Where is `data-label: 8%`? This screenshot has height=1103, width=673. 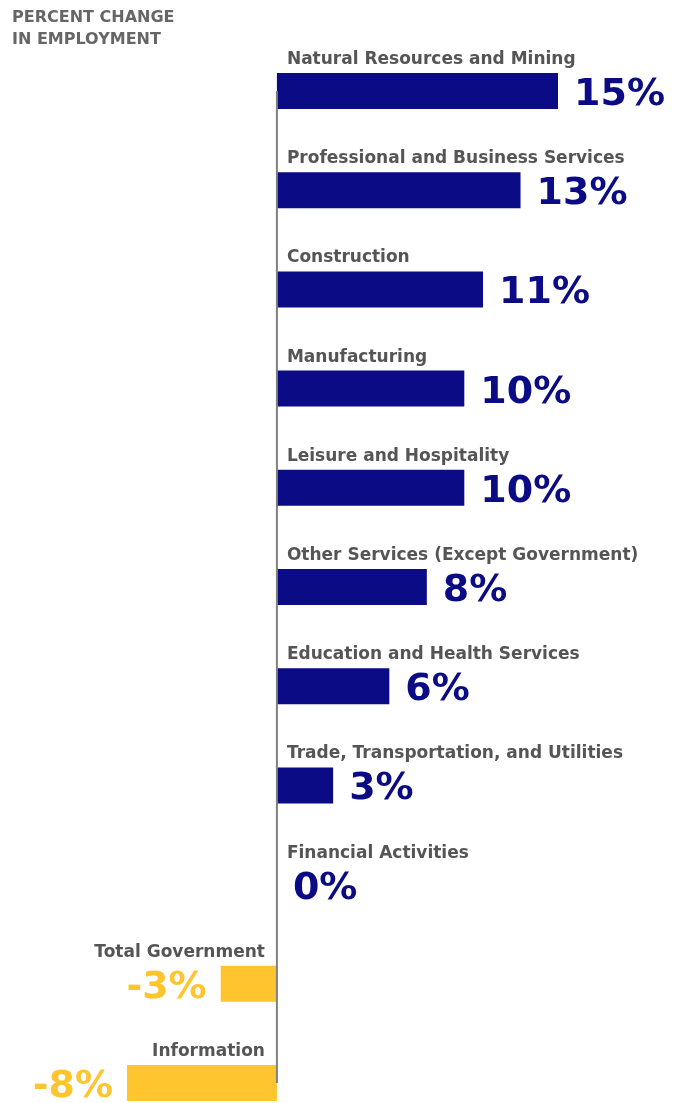 data-label: 8% is located at coordinates (475, 588).